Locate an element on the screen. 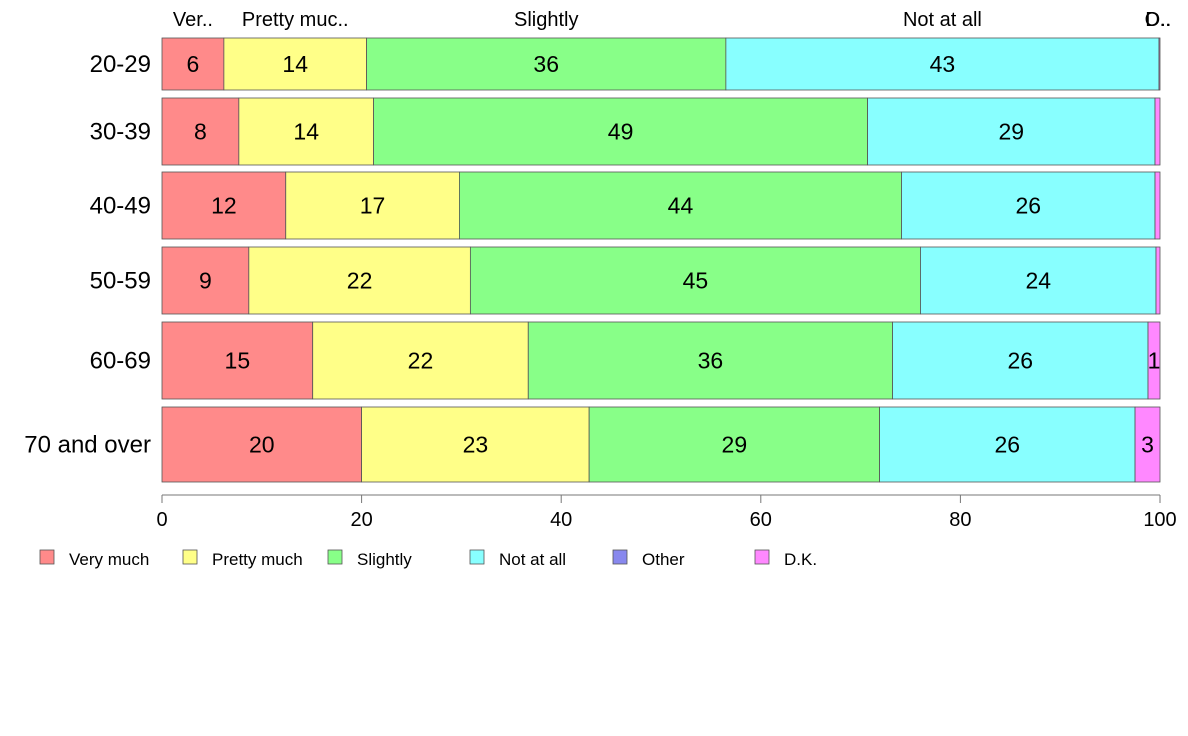 Image resolution: width=1188 pixels, height=736 pixels. bar-value-label: 1 is located at coordinates (1154, 361).